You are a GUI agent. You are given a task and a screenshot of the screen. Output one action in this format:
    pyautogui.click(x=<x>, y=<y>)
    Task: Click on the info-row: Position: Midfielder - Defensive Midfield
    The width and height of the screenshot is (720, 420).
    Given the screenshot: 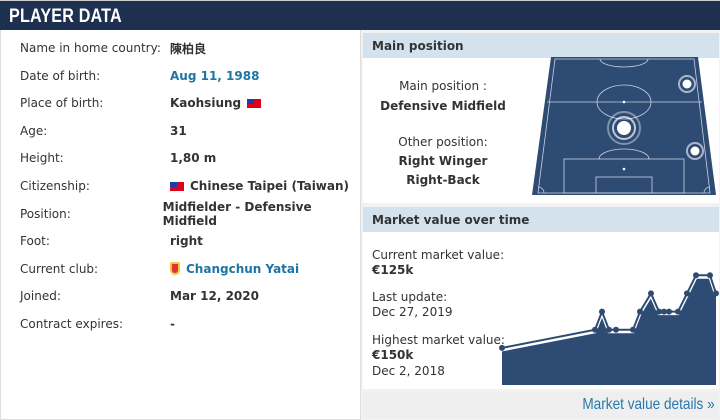 What is the action you would take?
    pyautogui.click(x=190, y=214)
    